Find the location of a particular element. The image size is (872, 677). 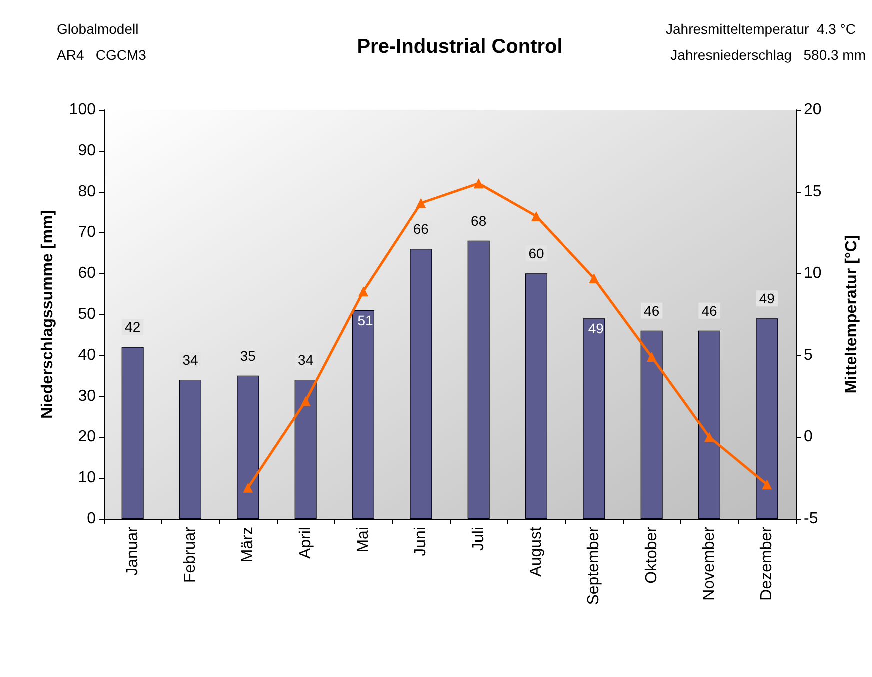

x-tick-label: Februar is located at coordinates (190, 555).